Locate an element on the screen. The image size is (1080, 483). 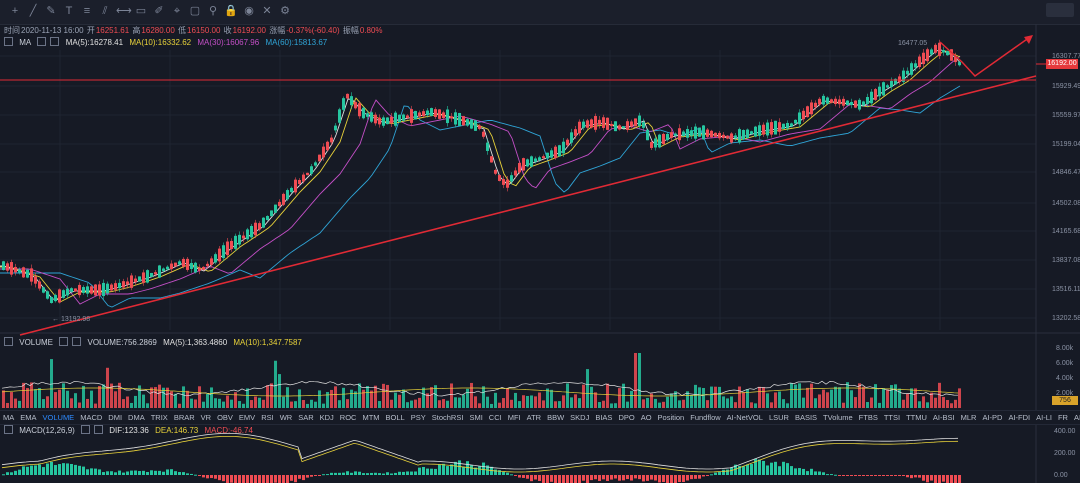
tab-bias: BIAS is located at coordinates (604, 417).